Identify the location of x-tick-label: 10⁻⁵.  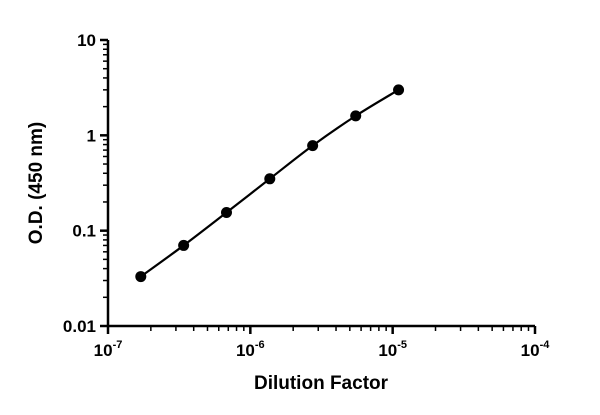
(392, 349).